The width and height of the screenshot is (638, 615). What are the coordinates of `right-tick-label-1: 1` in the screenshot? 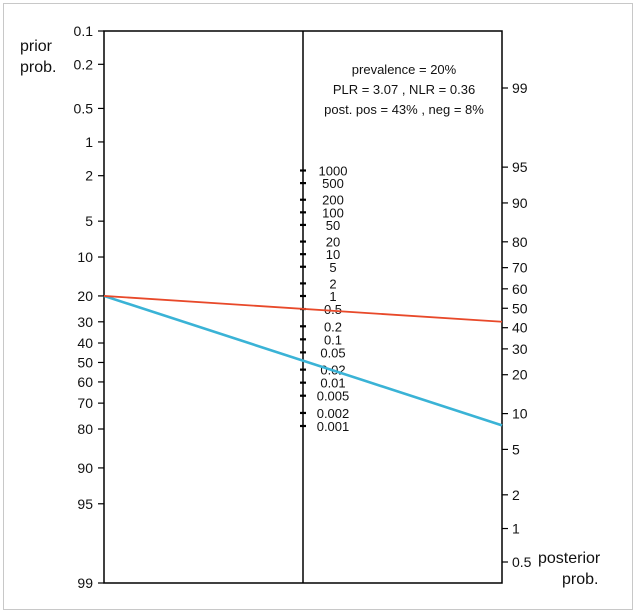 It's located at (516, 529).